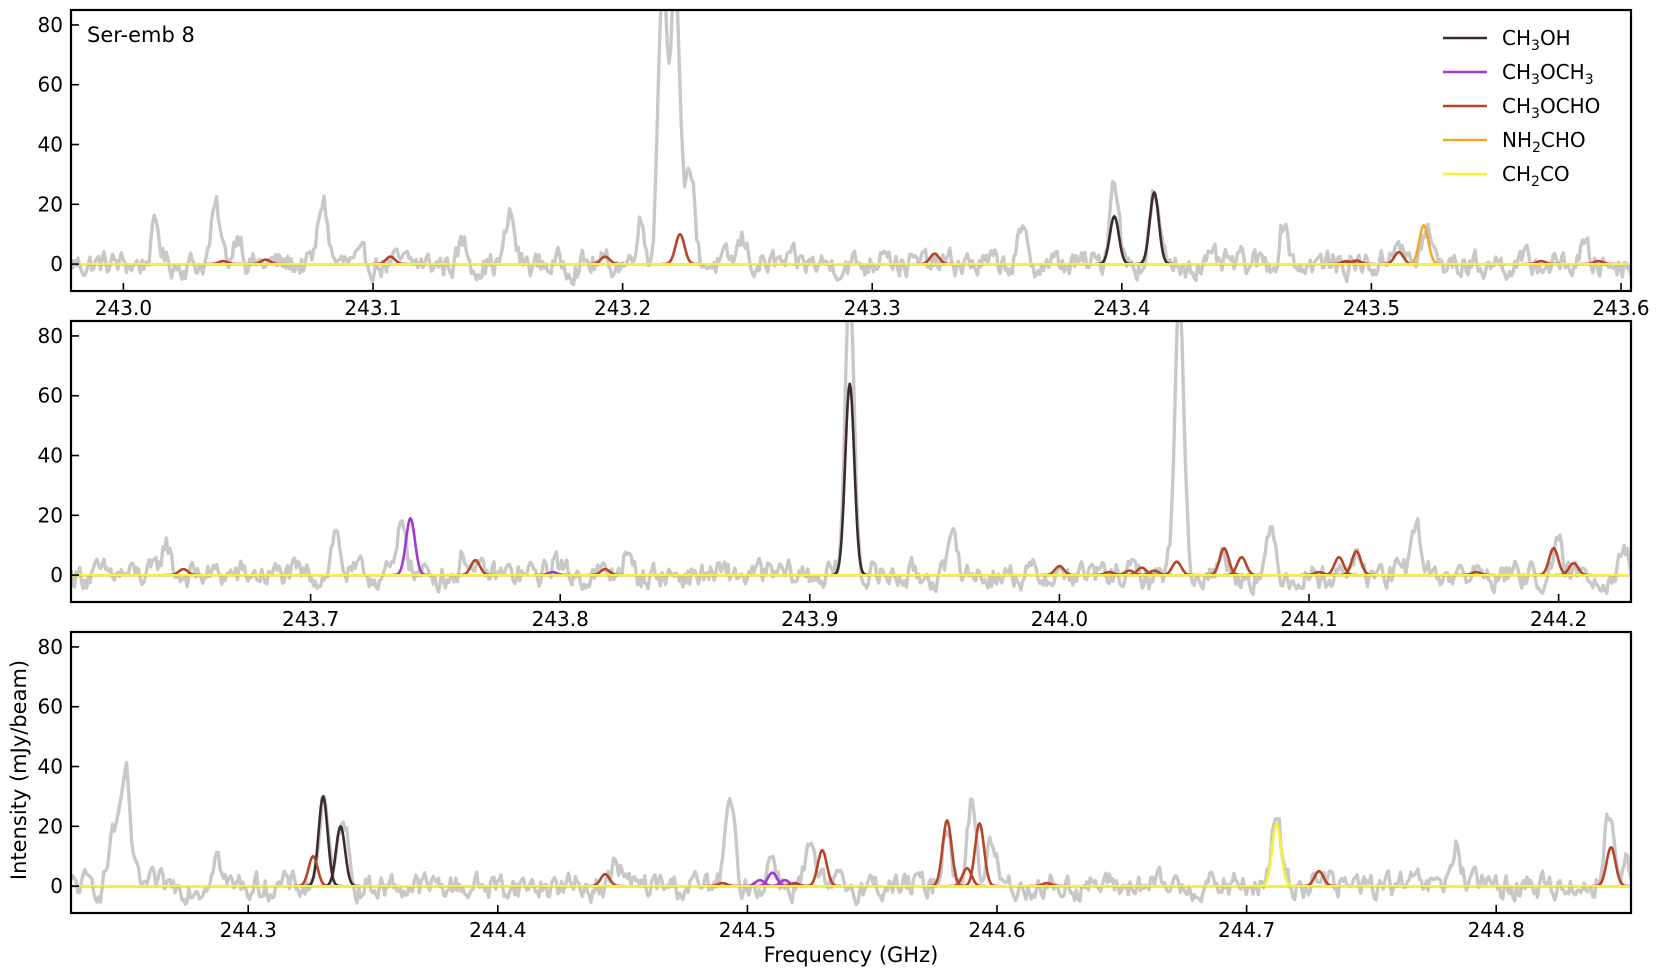 Image resolution: width=1656 pixels, height=977 pixels. Describe the element at coordinates (1536, 40) in the screenshot. I see `legend-label: CH3OH` at that location.